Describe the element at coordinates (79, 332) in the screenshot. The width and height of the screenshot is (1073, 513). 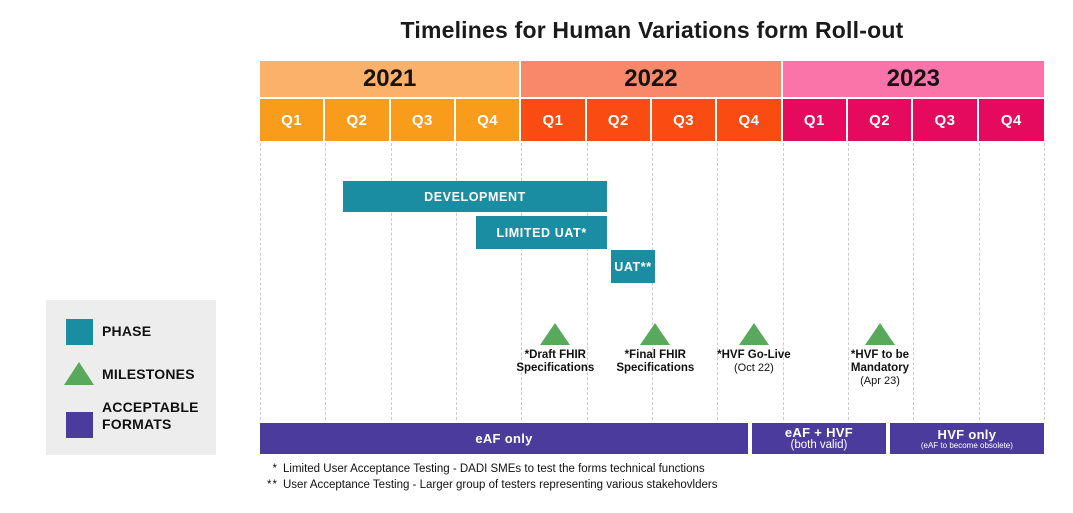
I see `phase-swatch-icon` at that location.